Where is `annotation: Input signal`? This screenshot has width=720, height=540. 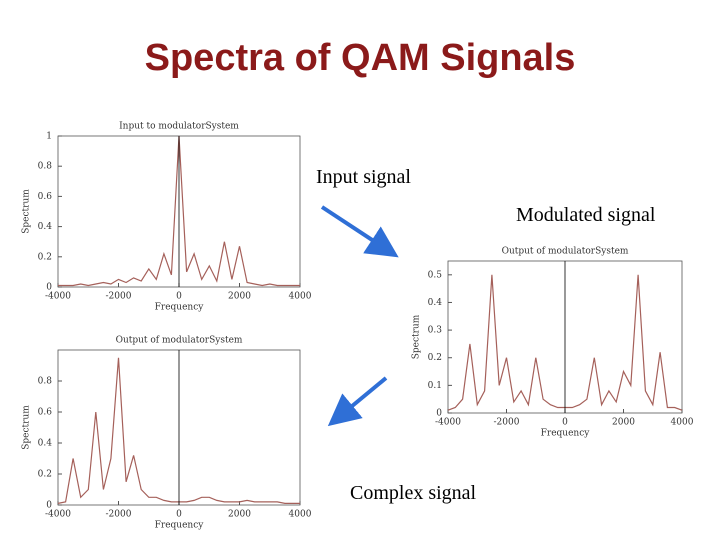
annotation: Input signal is located at coordinates (363, 177).